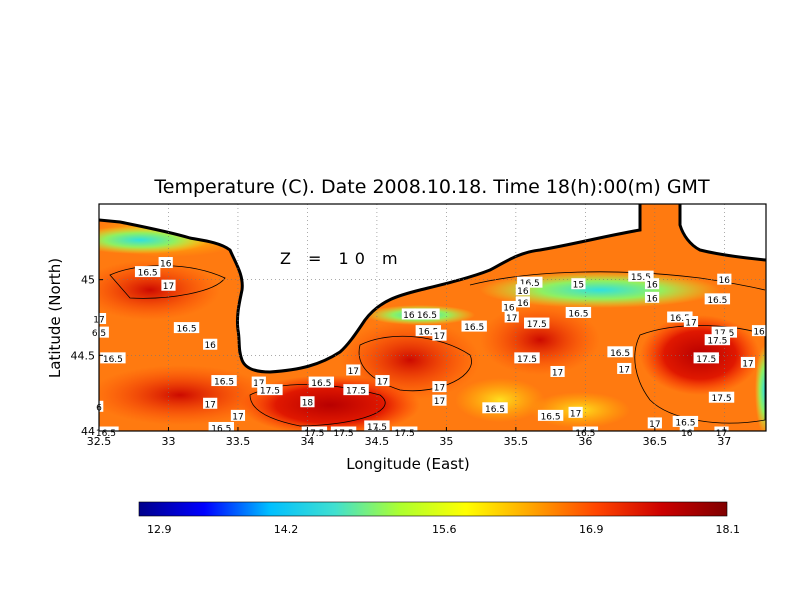  I want to click on colorbar-tick-label: 14.2, so click(286, 529).